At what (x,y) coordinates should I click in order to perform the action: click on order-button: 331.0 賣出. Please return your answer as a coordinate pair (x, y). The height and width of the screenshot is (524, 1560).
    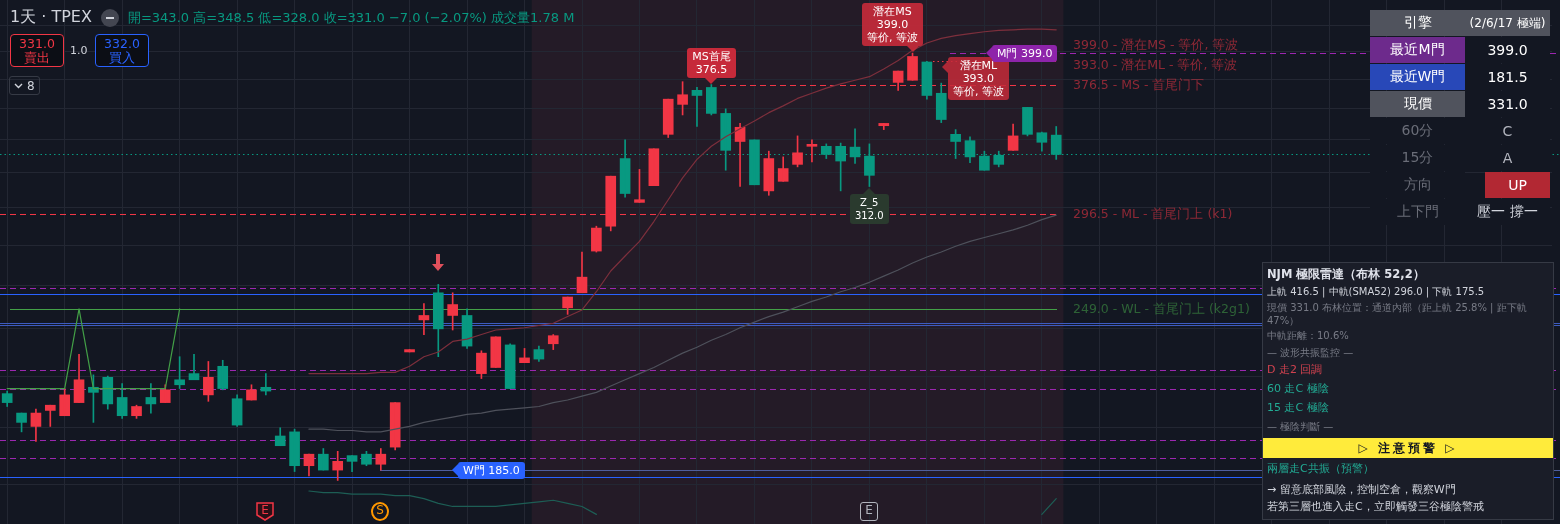
    Looking at the image, I should click on (37, 50).